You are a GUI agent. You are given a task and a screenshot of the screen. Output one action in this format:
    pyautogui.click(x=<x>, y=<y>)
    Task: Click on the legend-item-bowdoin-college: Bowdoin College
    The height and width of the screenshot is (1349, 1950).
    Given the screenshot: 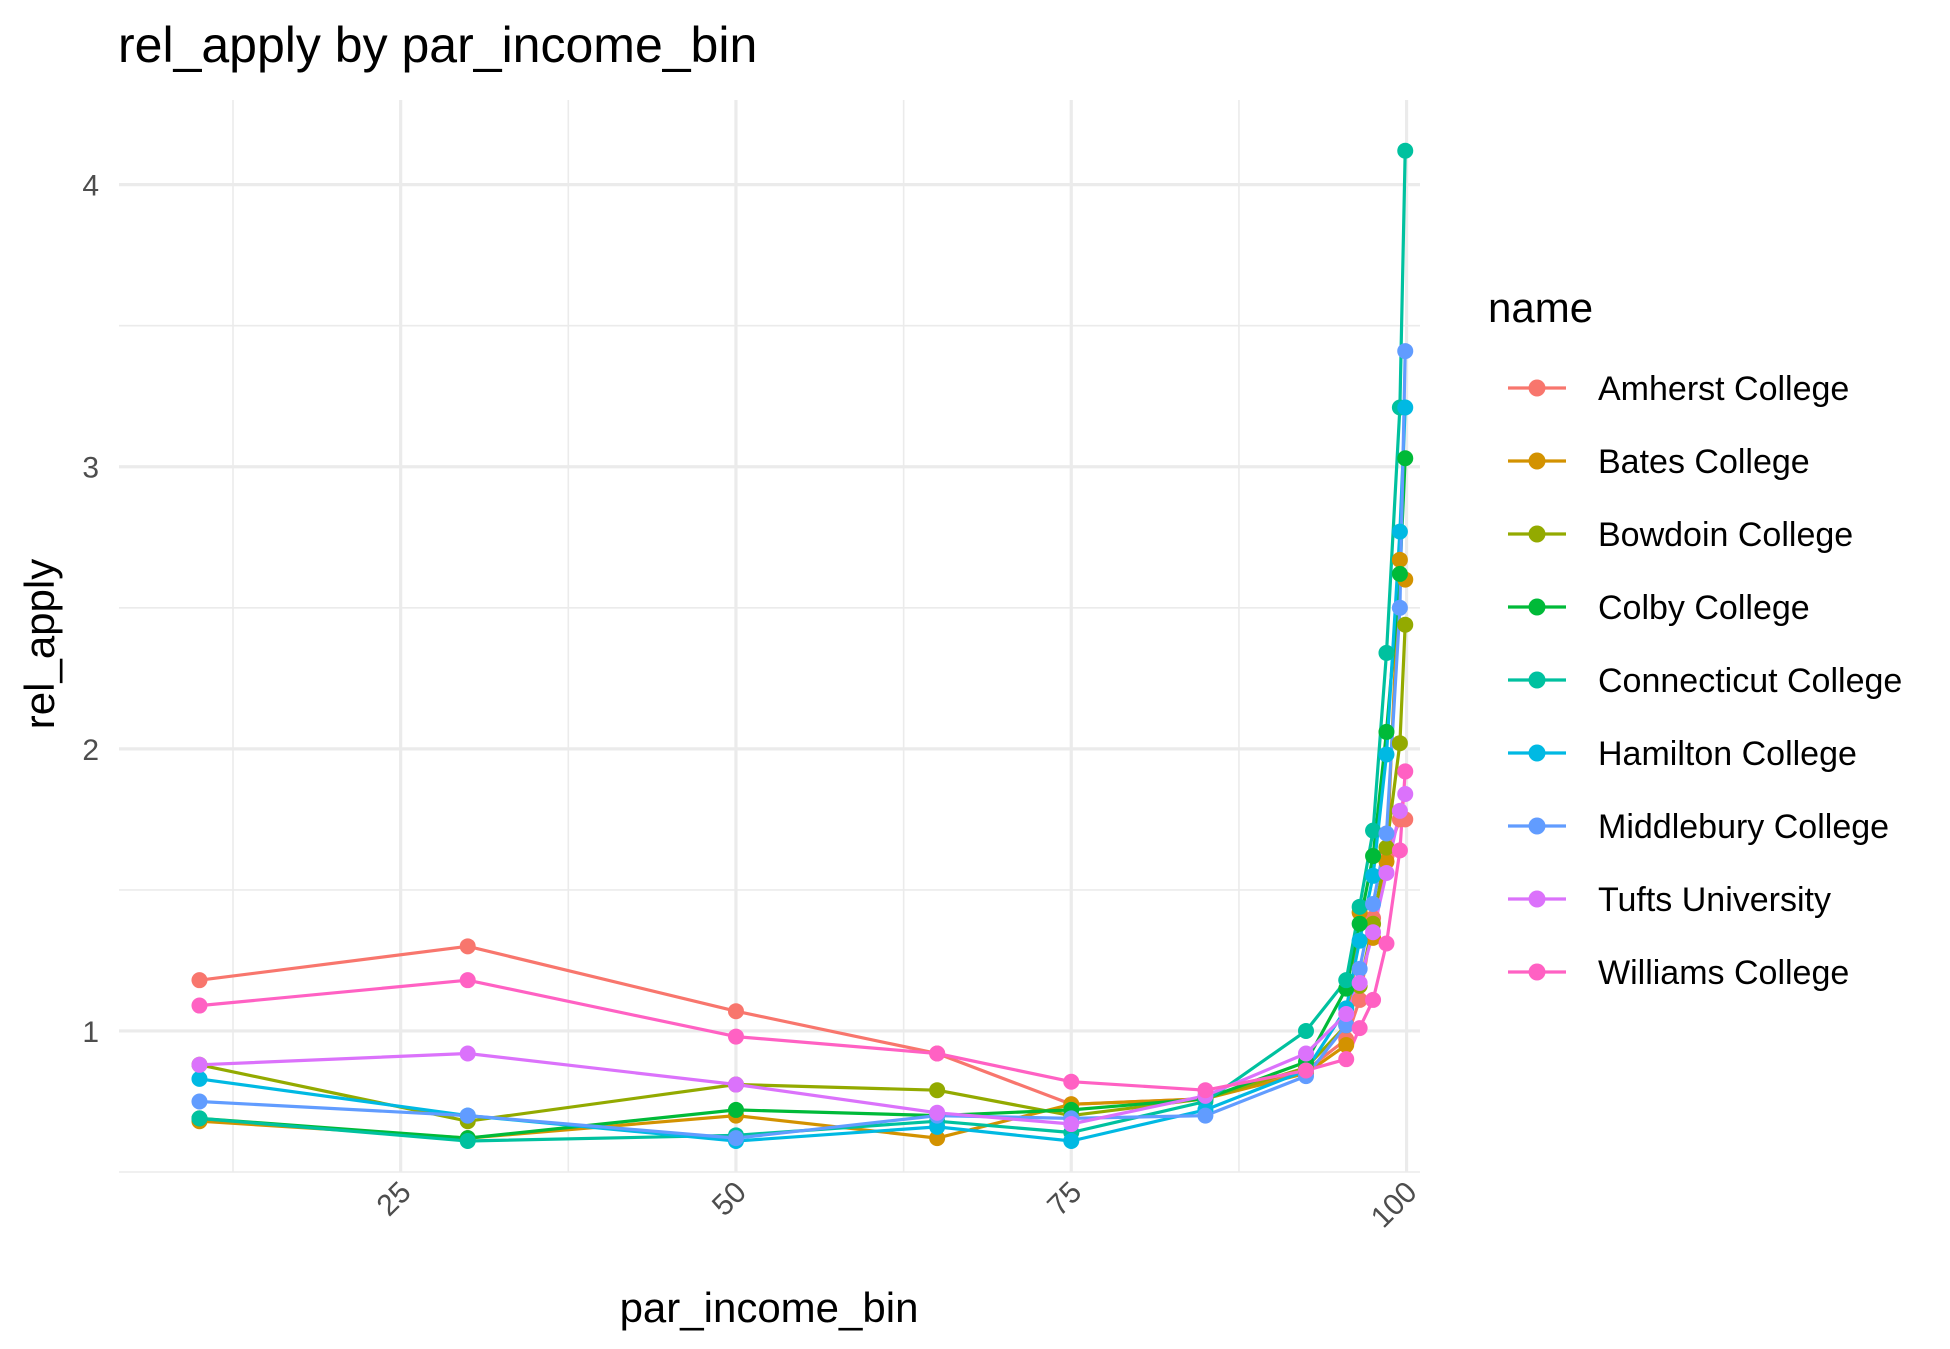 What is the action you would take?
    pyautogui.click(x=1680, y=535)
    